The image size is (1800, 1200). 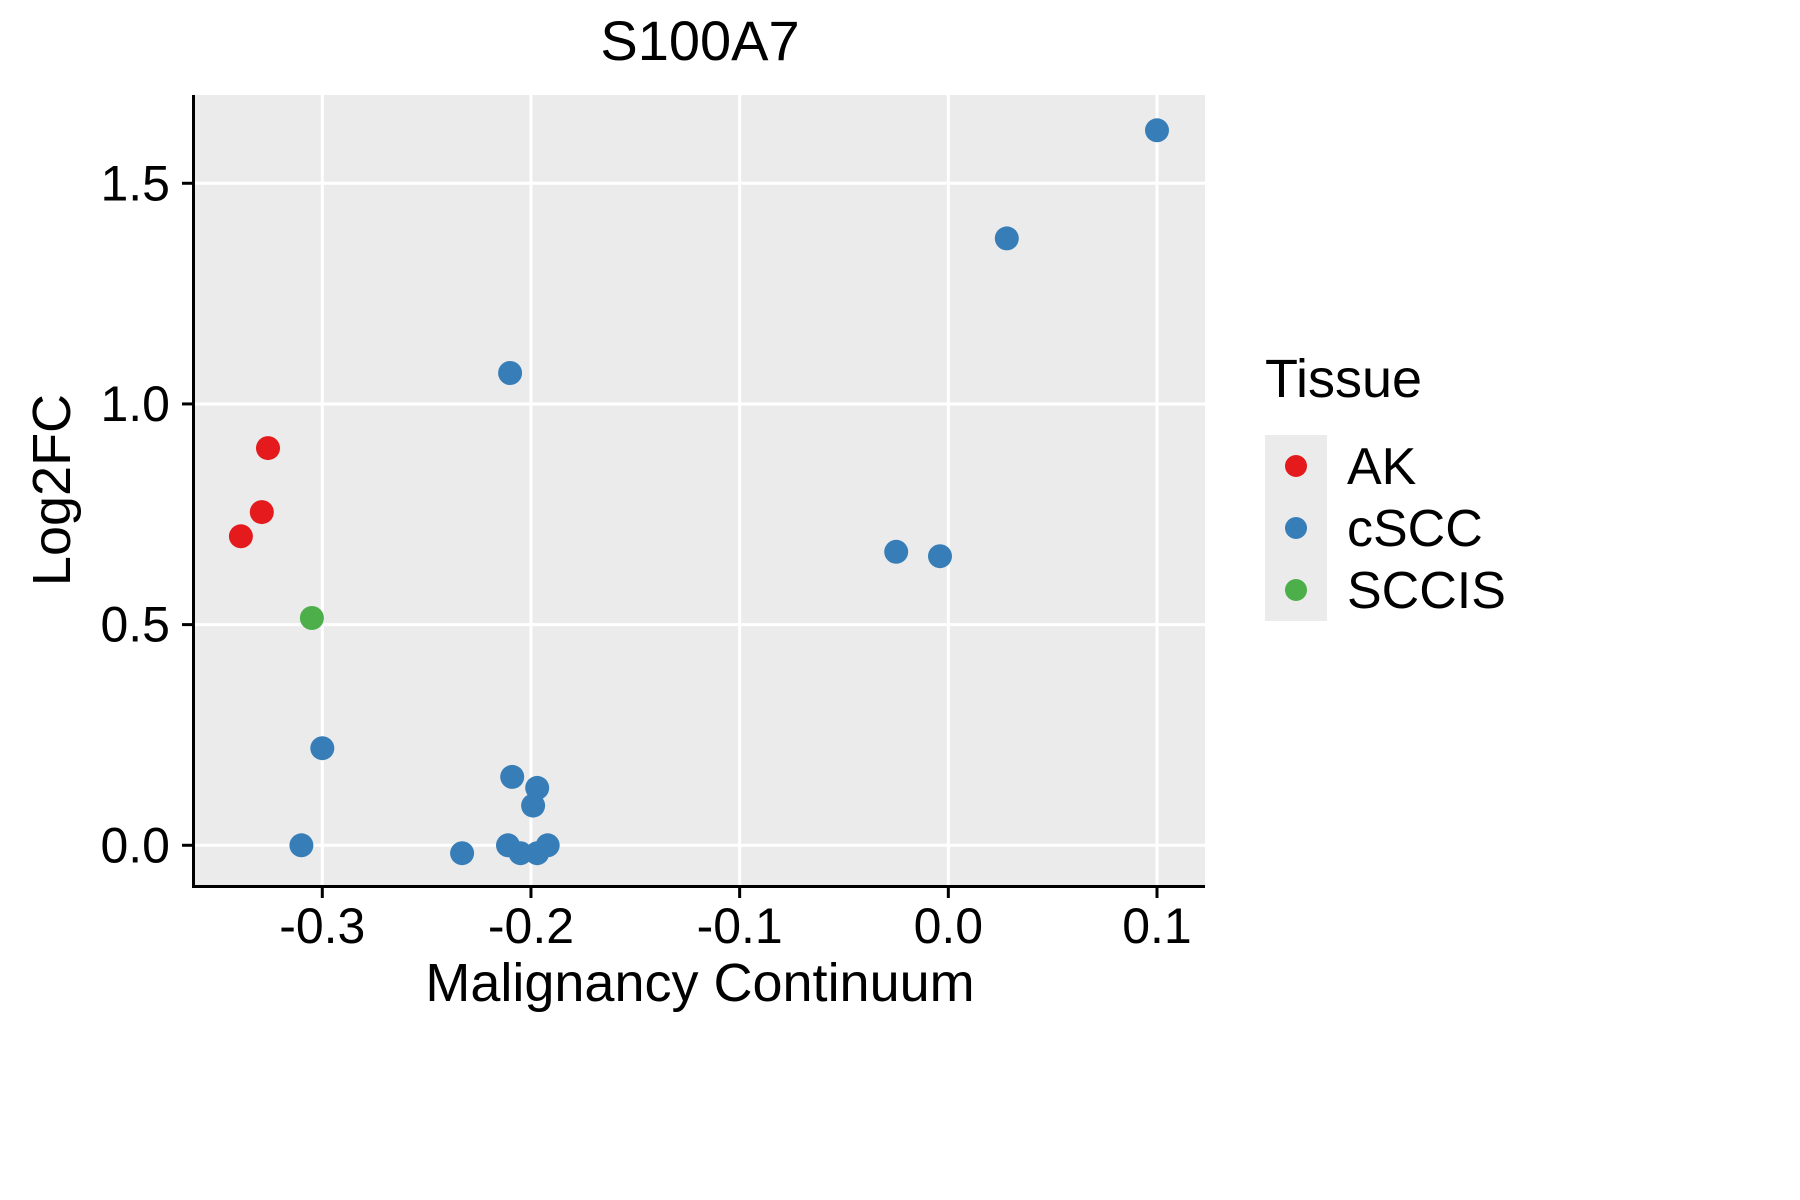 What do you see at coordinates (135, 404) in the screenshot?
I see `y-tick-label: 1.0` at bounding box center [135, 404].